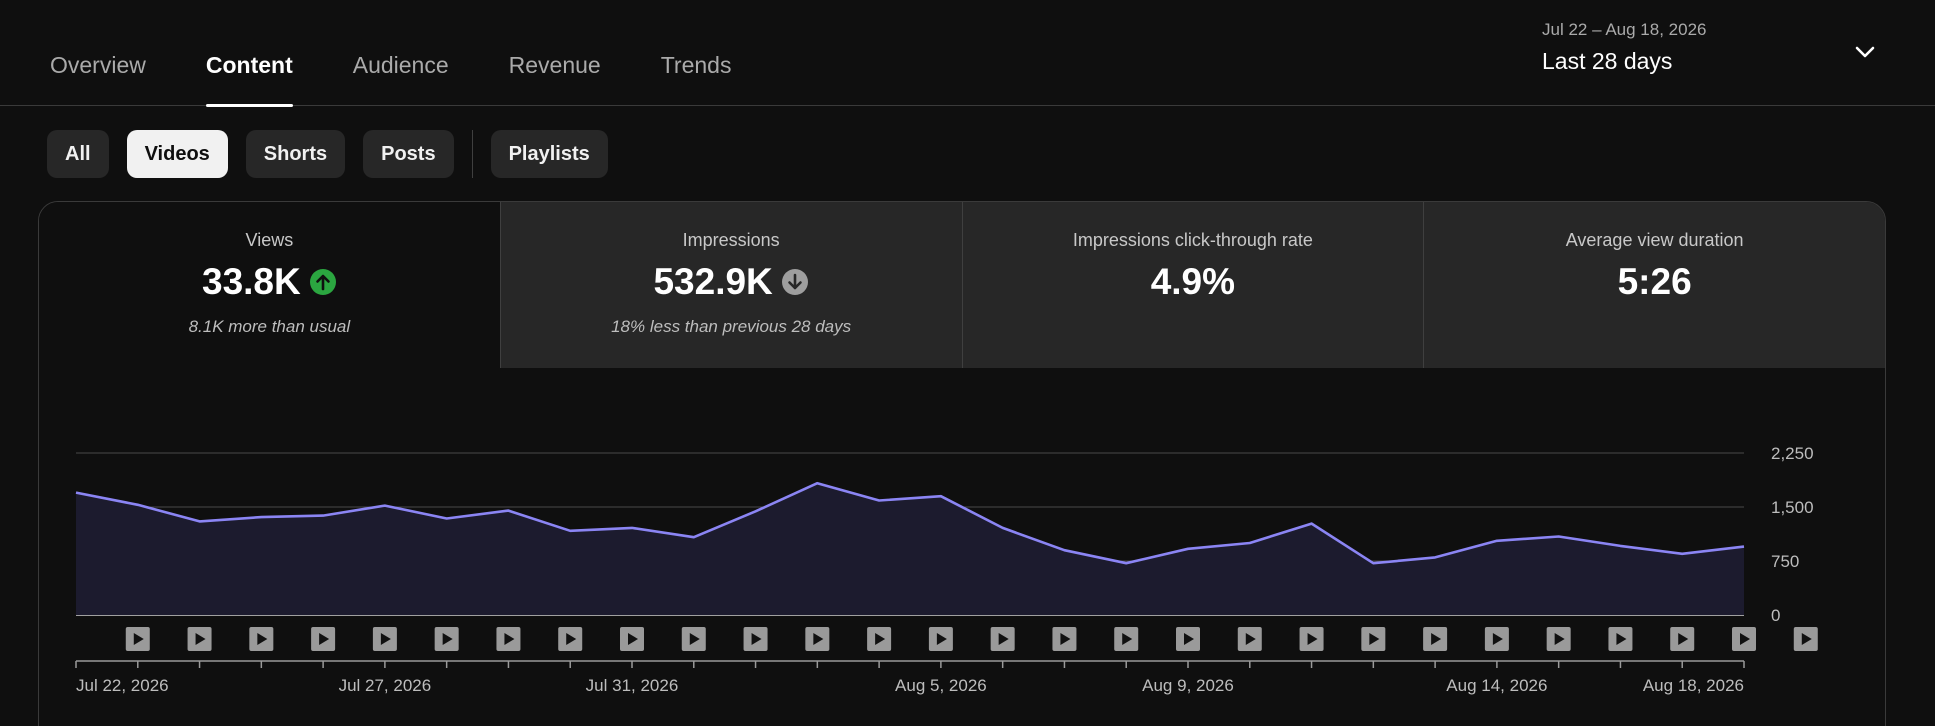 The image size is (1935, 726). What do you see at coordinates (731, 240) in the screenshot?
I see `metric-label: Impressions` at bounding box center [731, 240].